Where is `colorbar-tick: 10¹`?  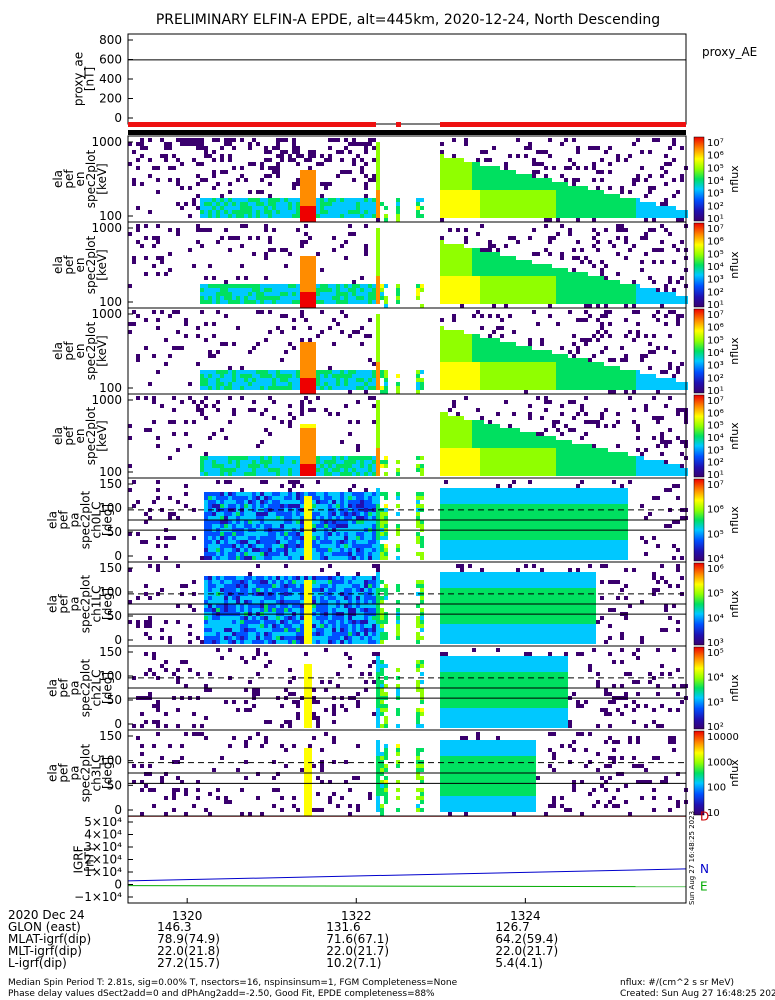 colorbar-tick: 10¹ is located at coordinates (715, 391).